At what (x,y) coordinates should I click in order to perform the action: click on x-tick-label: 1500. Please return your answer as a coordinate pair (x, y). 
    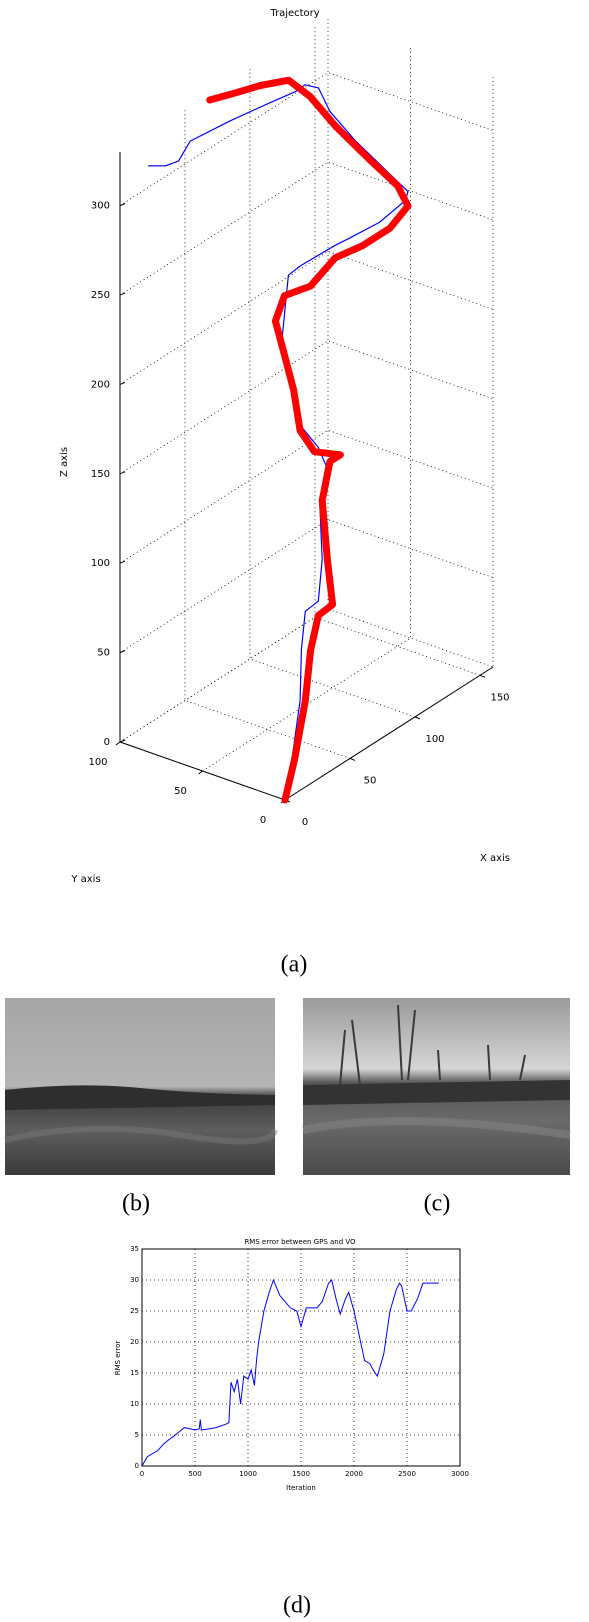
    Looking at the image, I should click on (301, 1474).